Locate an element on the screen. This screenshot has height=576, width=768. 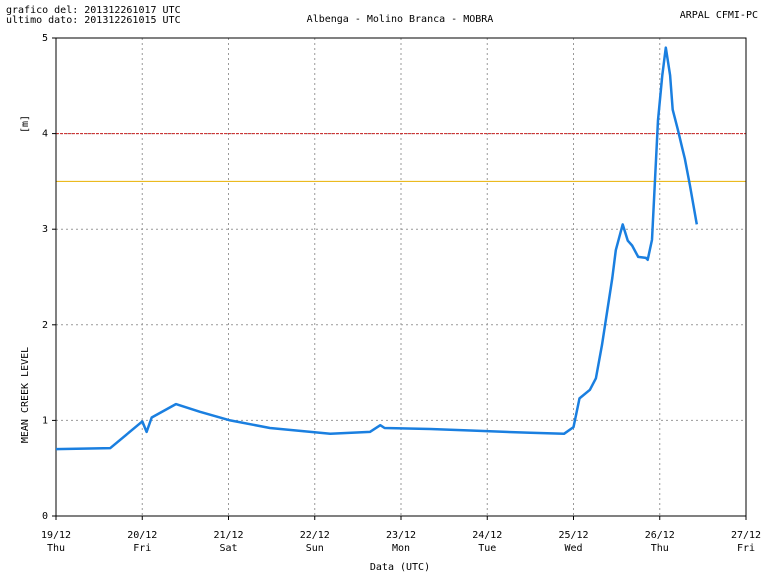
x-tick-label: 25/12 is located at coordinates (573, 535).